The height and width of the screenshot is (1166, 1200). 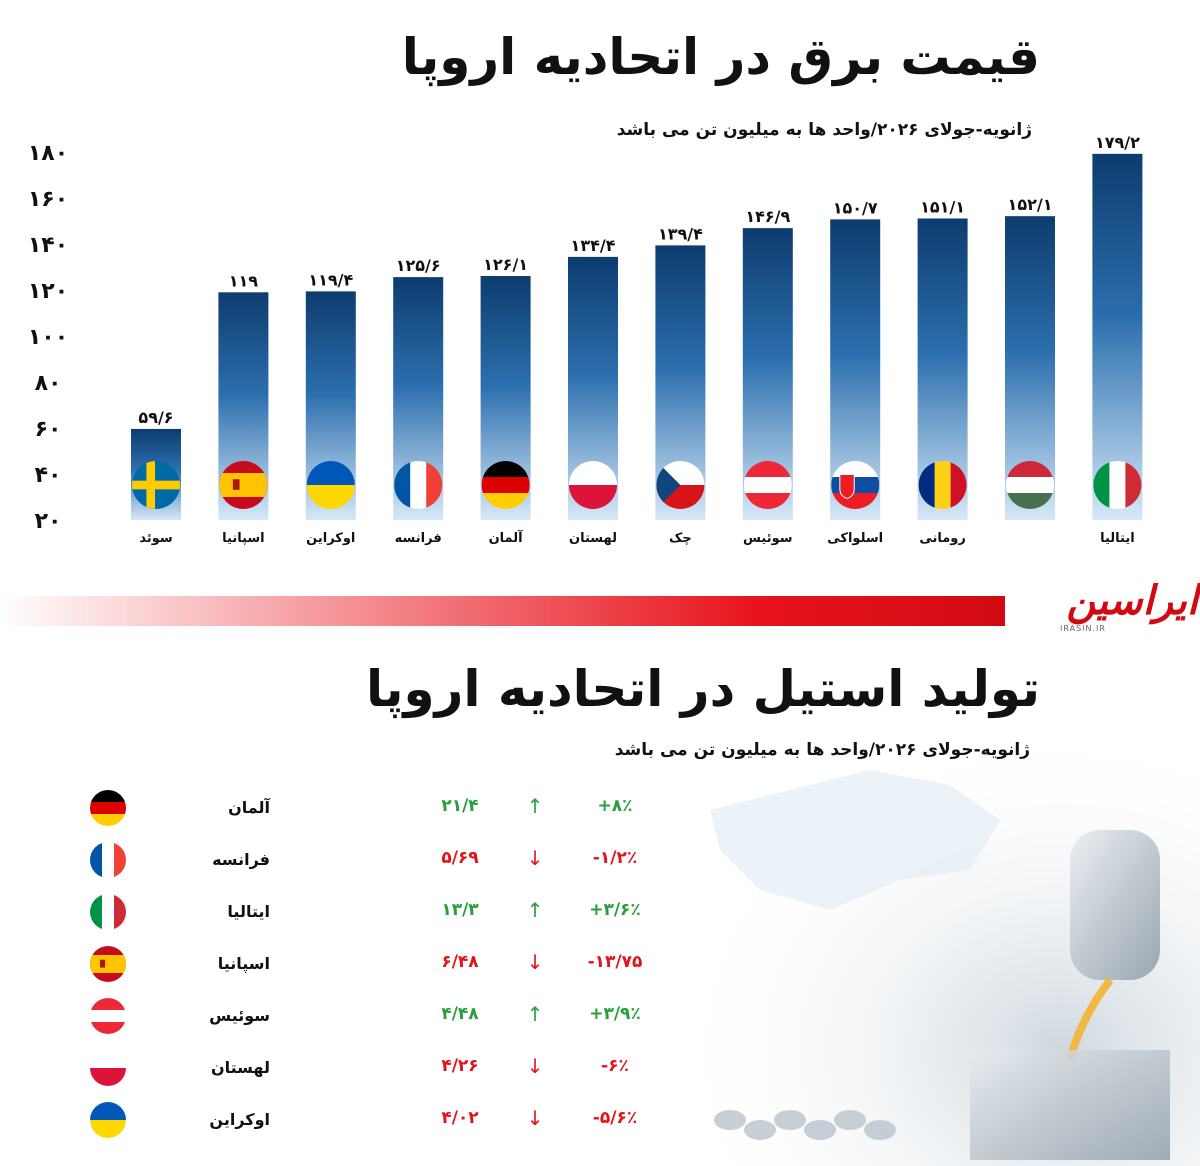 What do you see at coordinates (767, 216) in the screenshot?
I see `bar-value-label: ۱۴۶/۹` at bounding box center [767, 216].